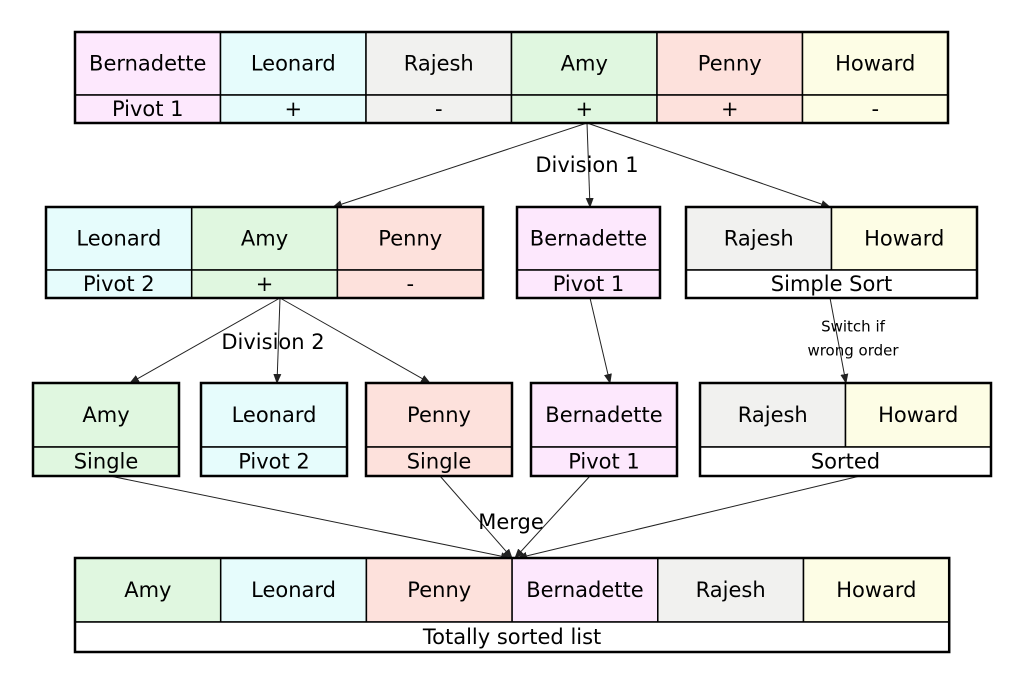 This screenshot has width=1024, height=685. I want to click on footer: Totally sorted list, so click(511, 637).